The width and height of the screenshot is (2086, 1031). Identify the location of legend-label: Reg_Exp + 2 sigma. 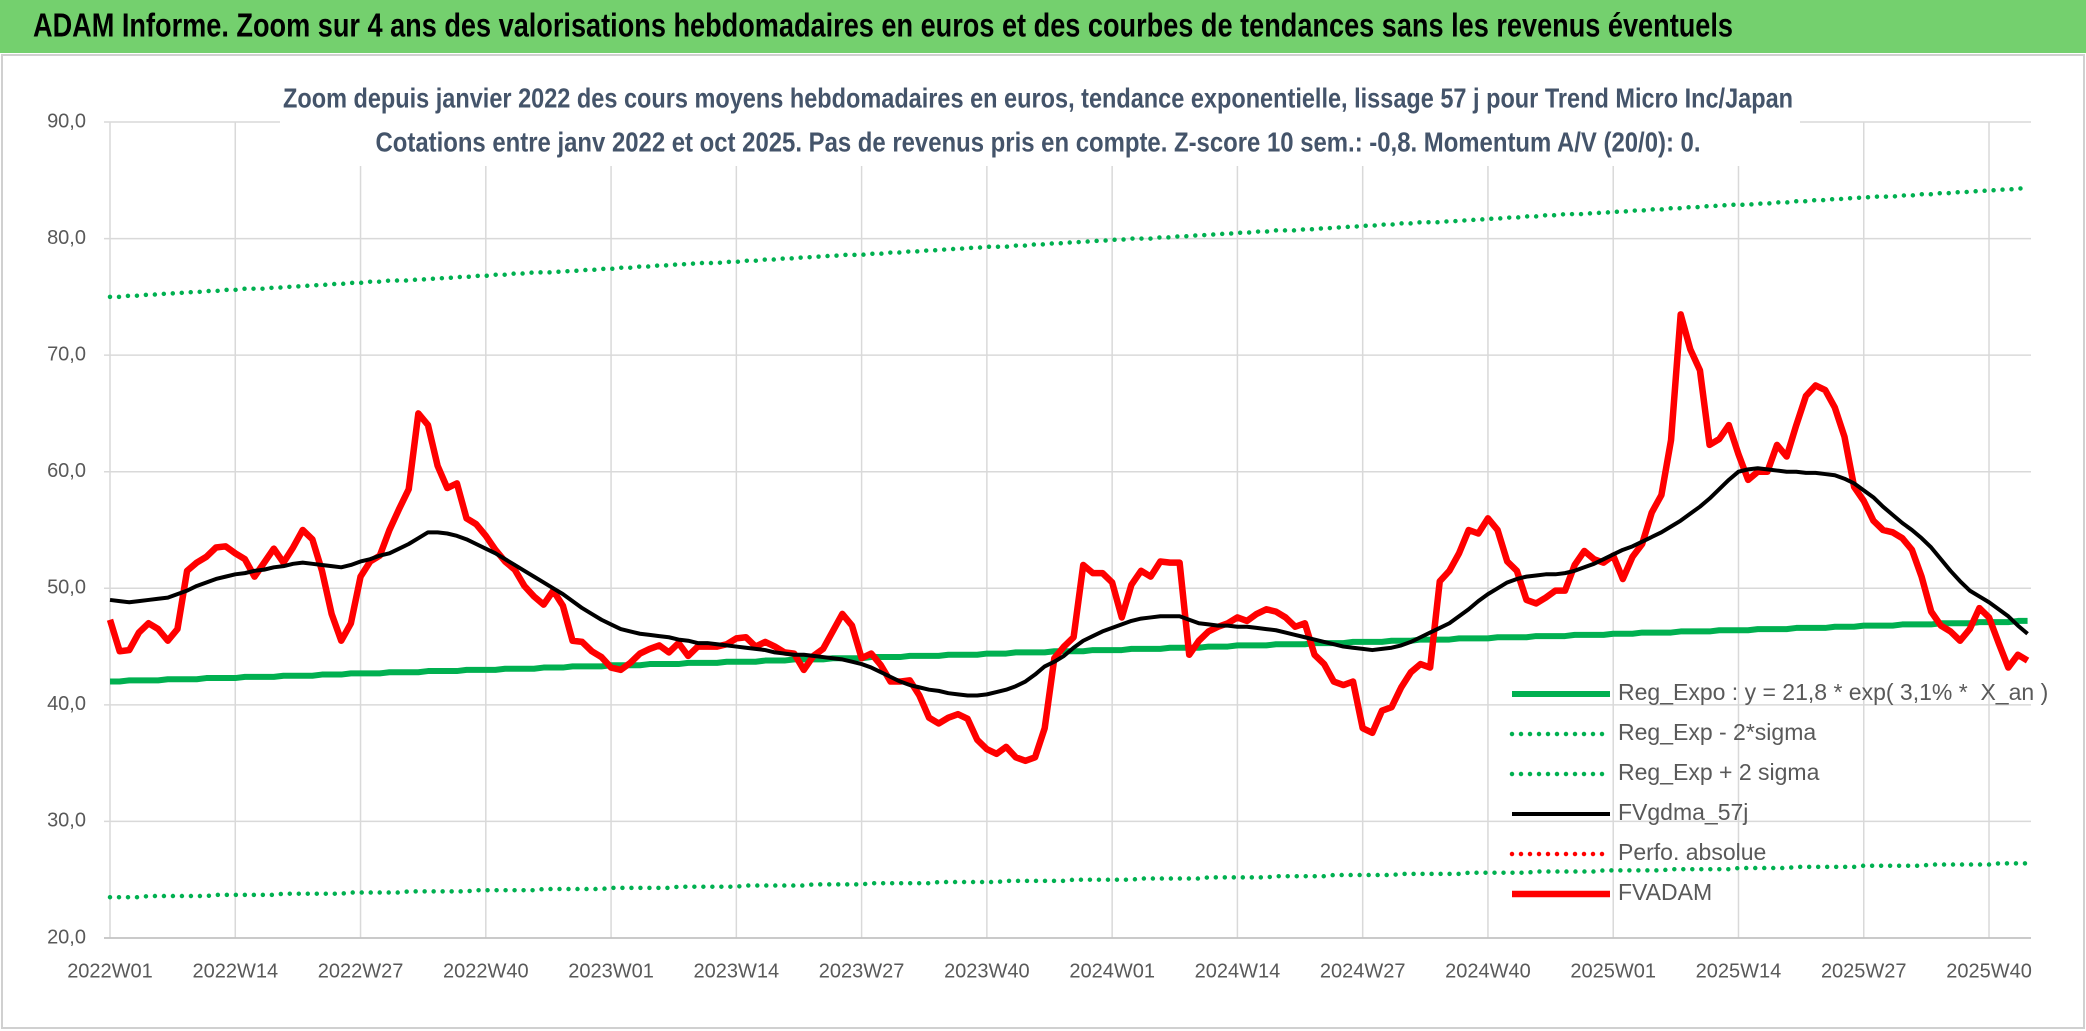
(1719, 772).